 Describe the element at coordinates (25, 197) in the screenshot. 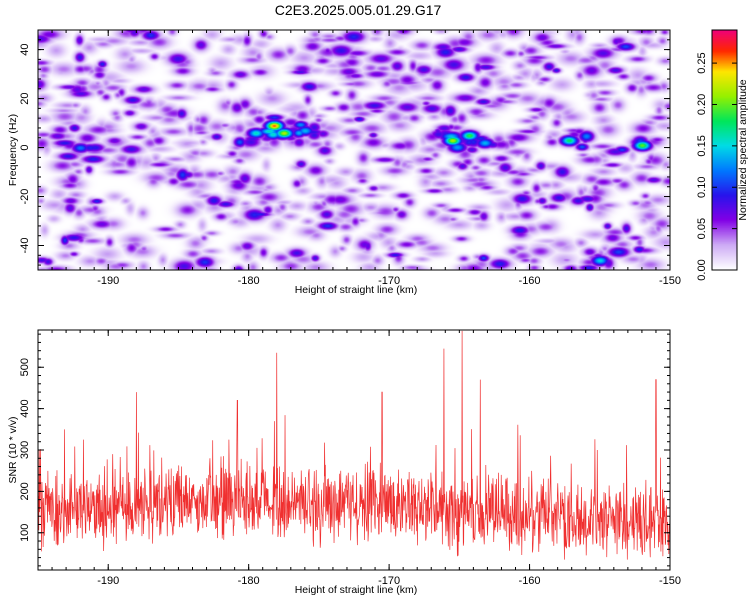

I see `y-tick-label: -20` at that location.